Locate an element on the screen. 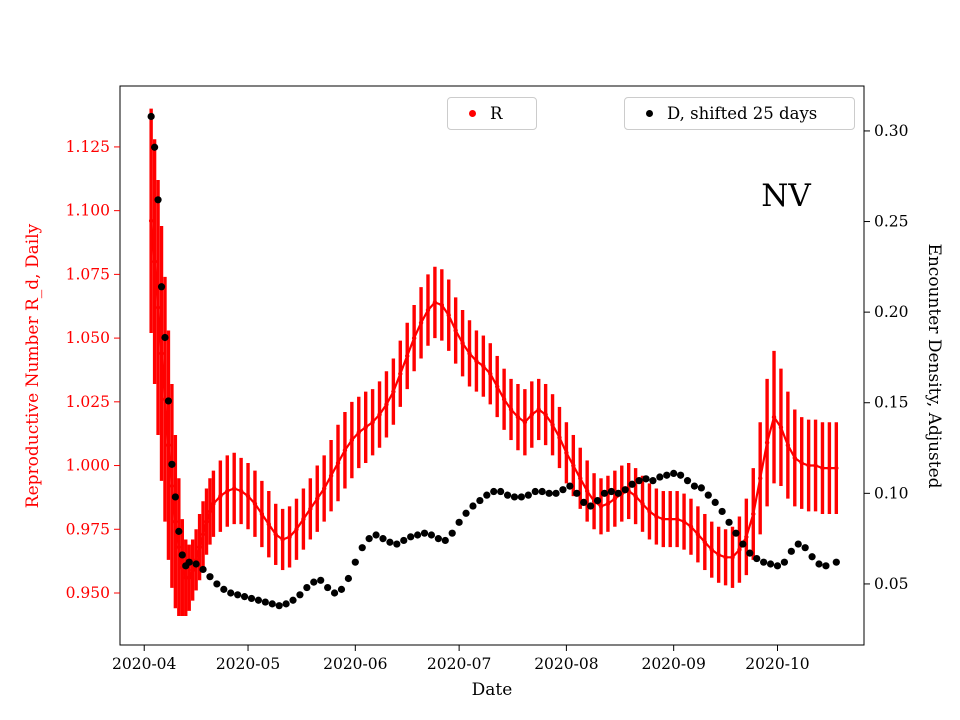 The width and height of the screenshot is (960, 720). legend-r: R is located at coordinates (492, 113).